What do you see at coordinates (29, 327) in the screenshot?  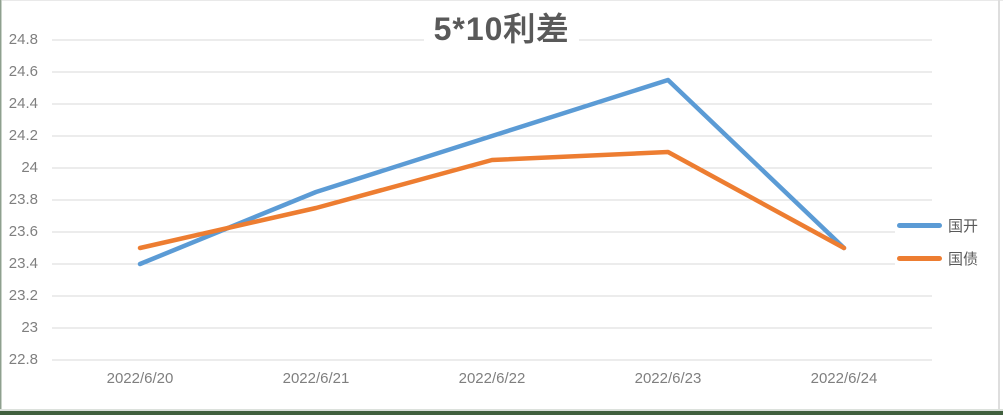 I see `y-axis-tick-label: 23` at bounding box center [29, 327].